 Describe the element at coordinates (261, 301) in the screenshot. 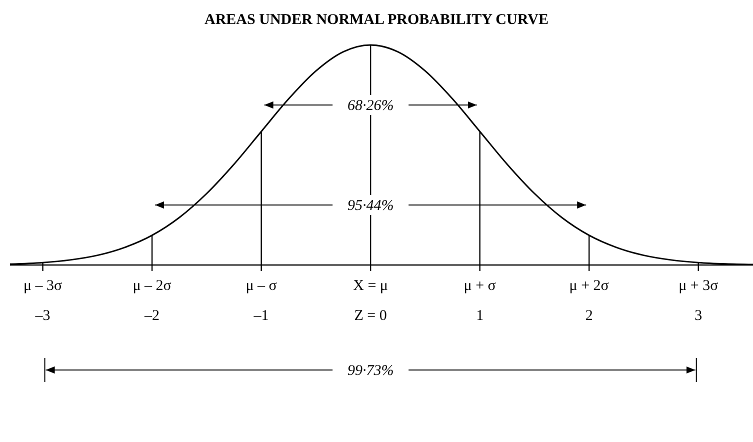

I see `x-tick-label: μ – σ –1` at that location.